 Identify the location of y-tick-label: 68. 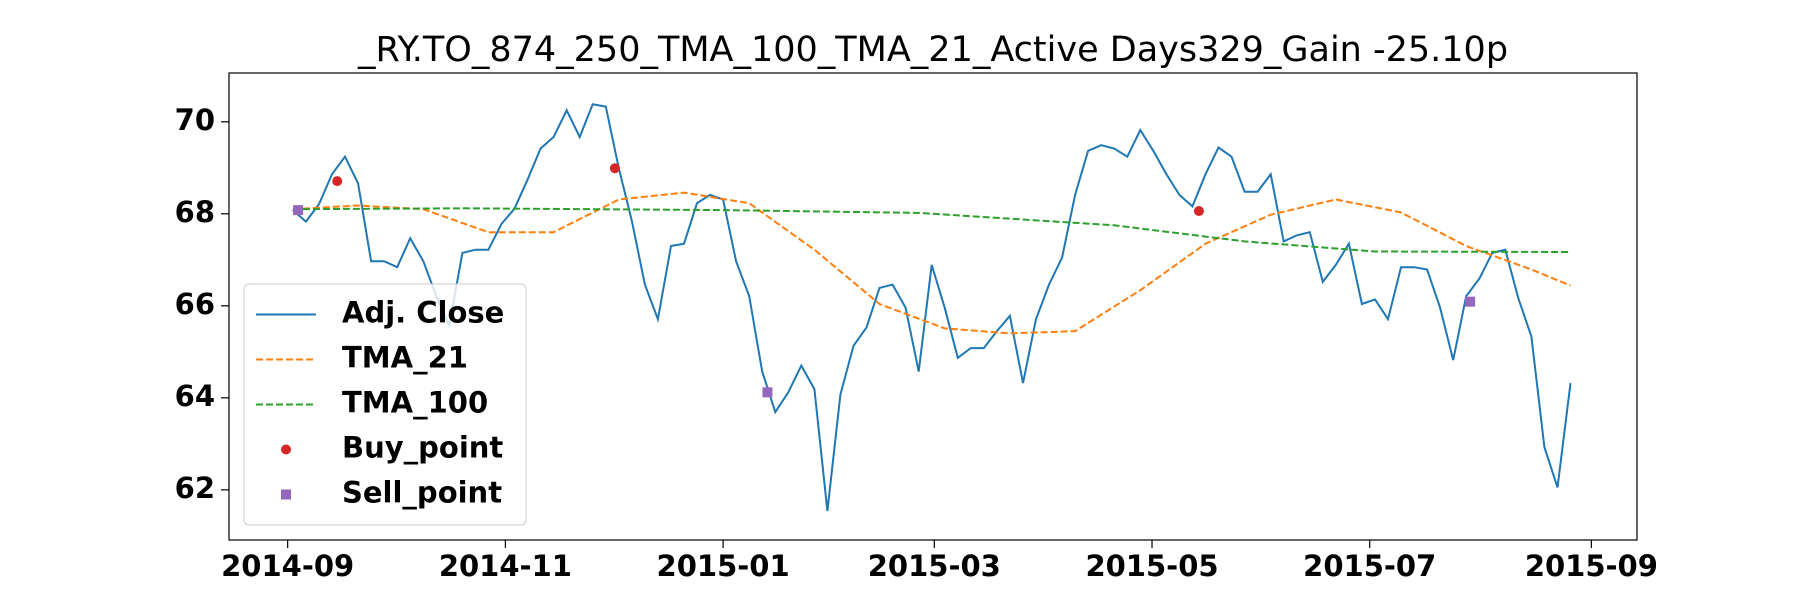
(195, 212).